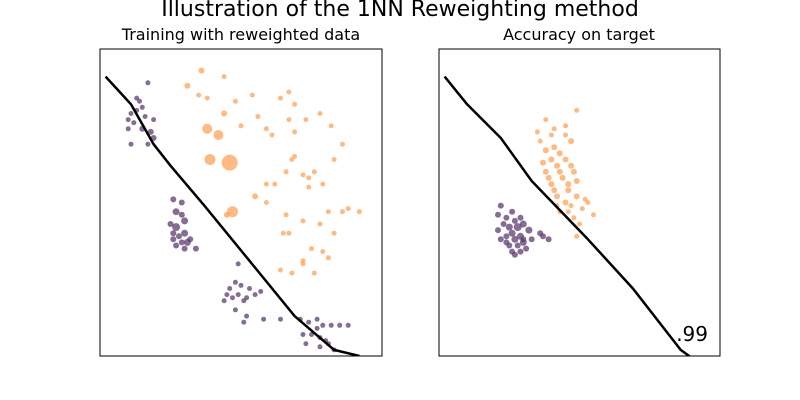 This screenshot has width=800, height=400. I want to click on panel-title: Training with reweighted data, so click(240, 34).